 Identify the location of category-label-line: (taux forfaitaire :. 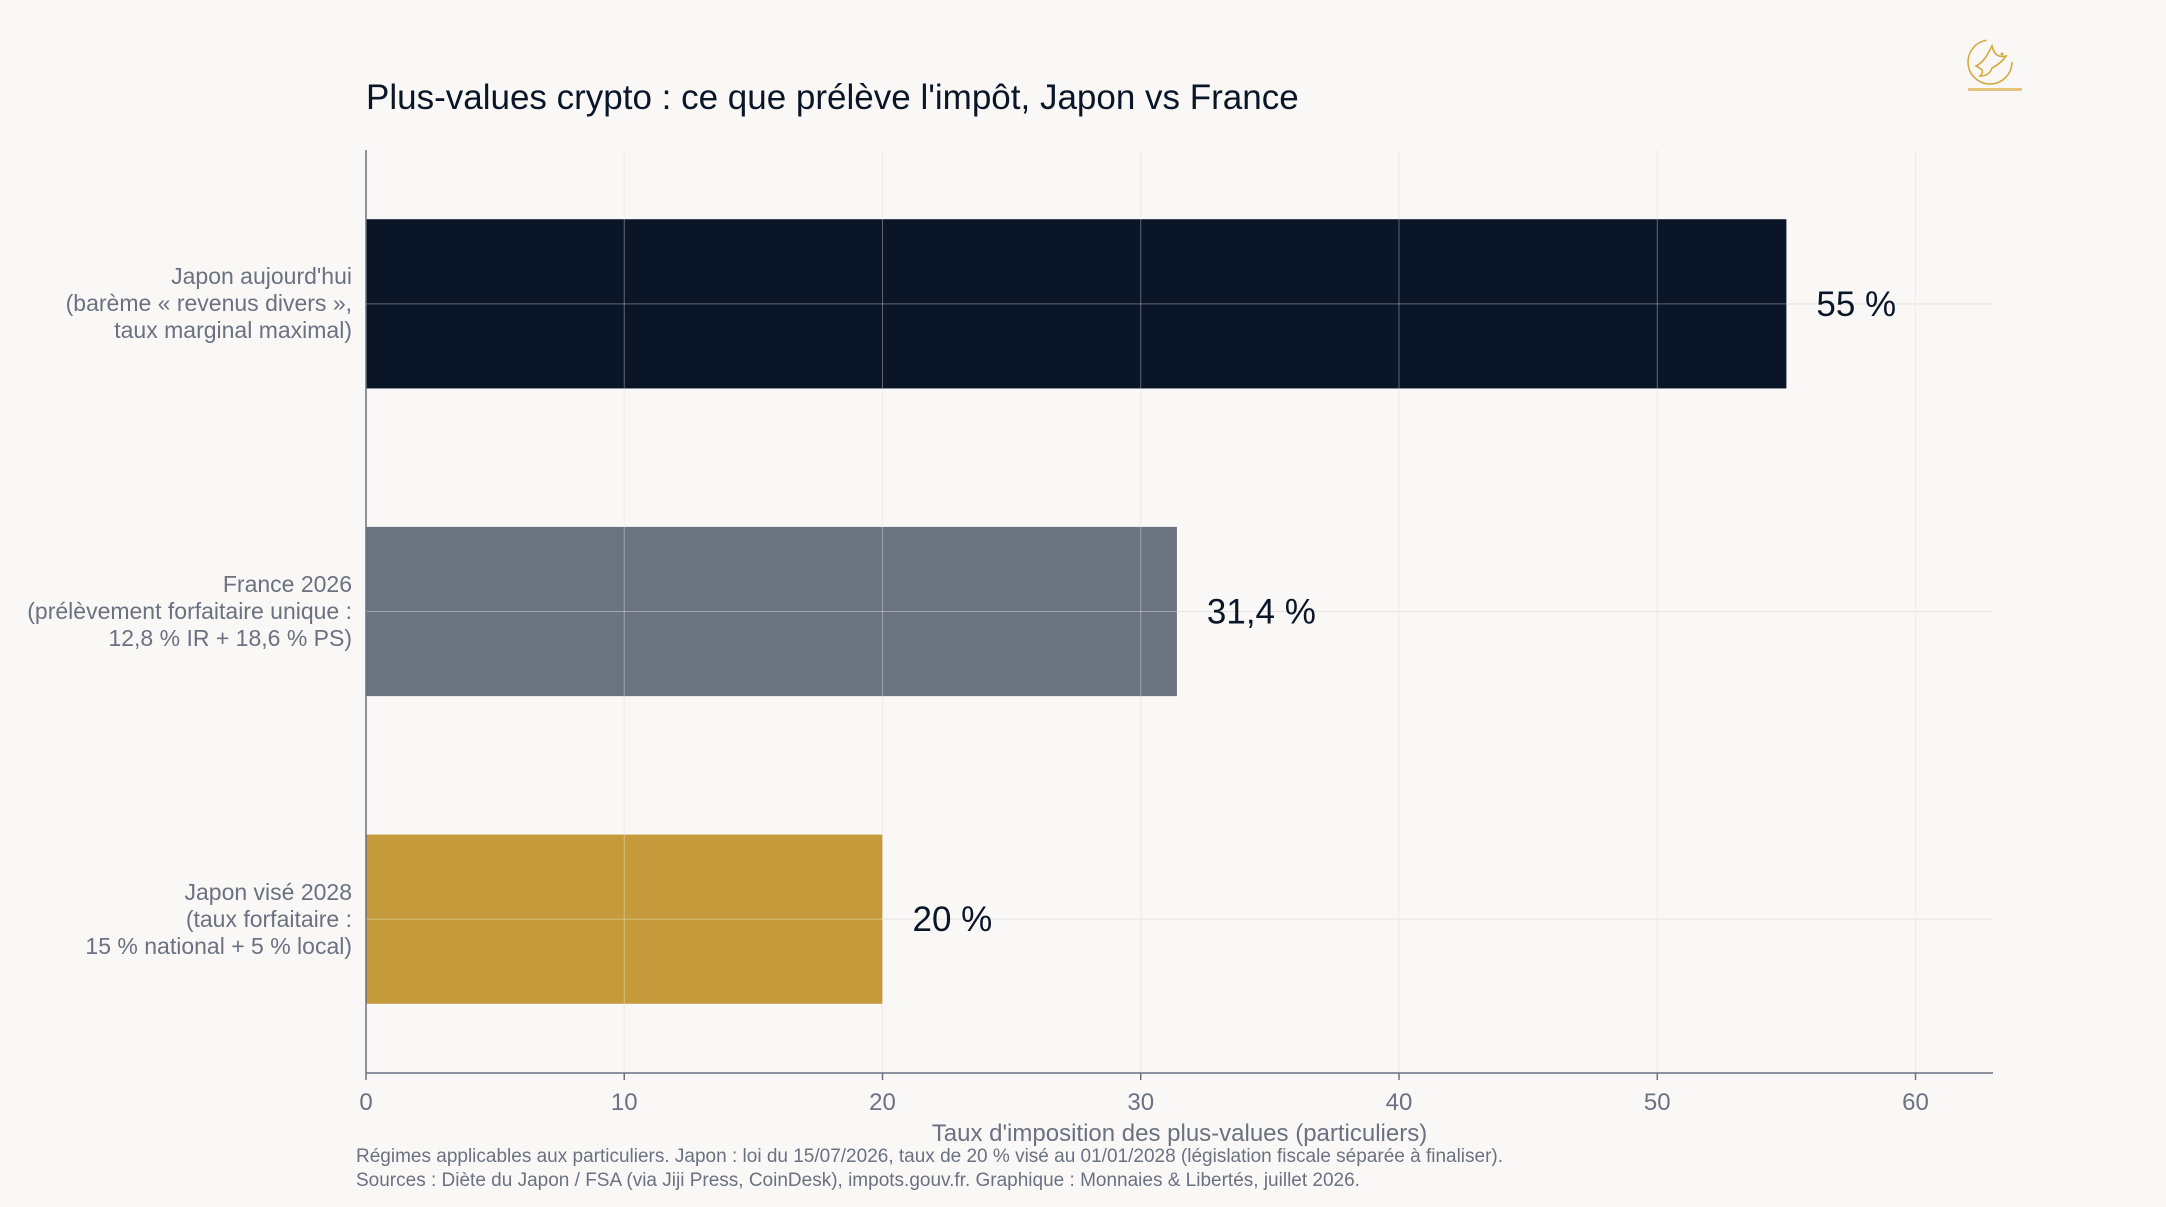
(268, 918).